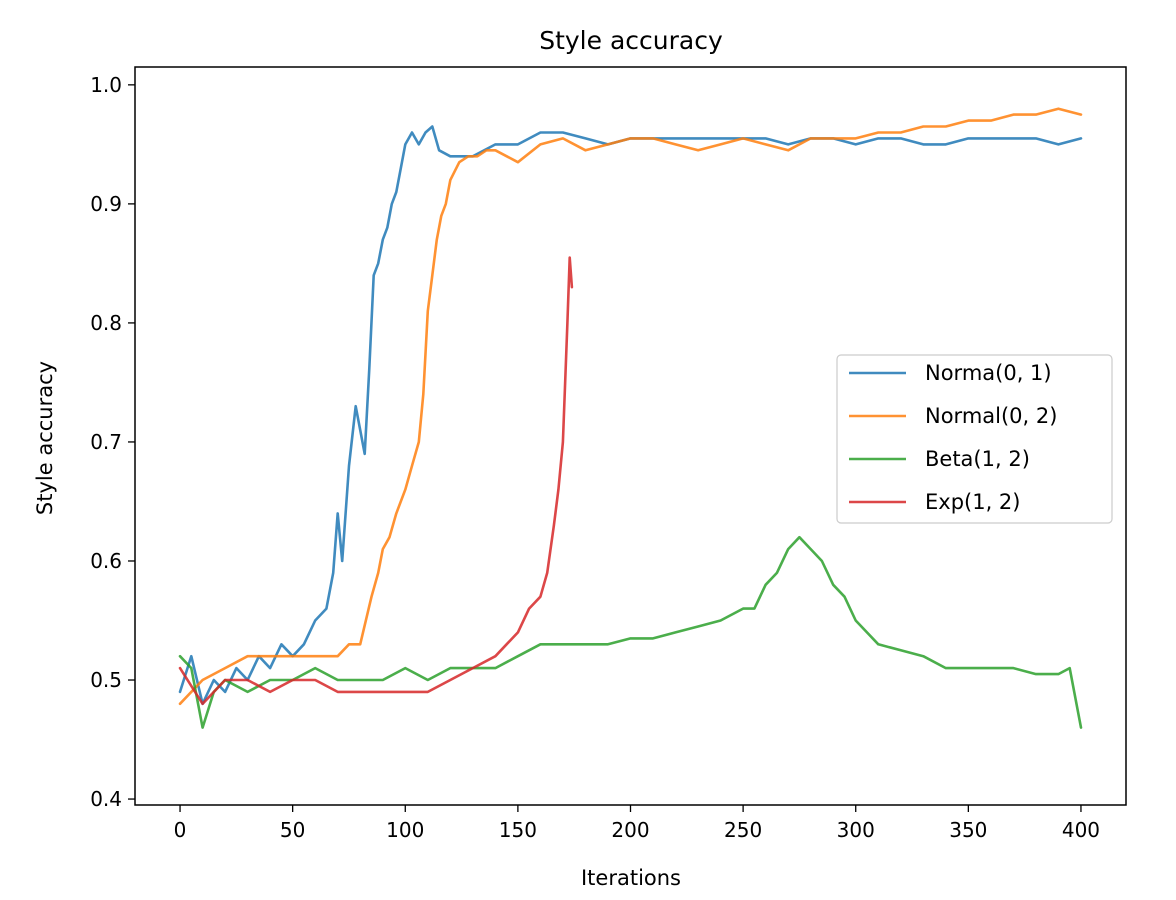 This screenshot has height=900, width=1176. Describe the element at coordinates (630, 830) in the screenshot. I see `x-tick-label: 200` at that location.